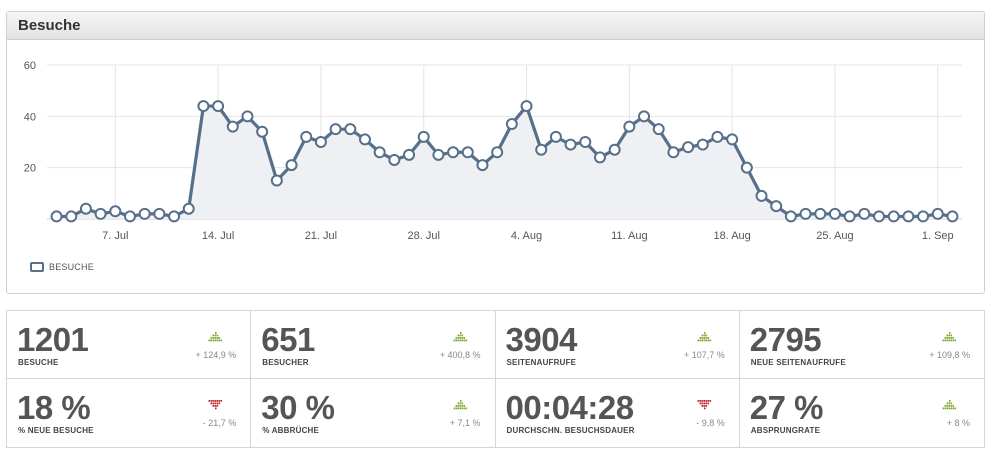 The width and height of the screenshot is (996, 453). What do you see at coordinates (465, 423) in the screenshot?
I see `stat-change: + 7,1 %` at bounding box center [465, 423].